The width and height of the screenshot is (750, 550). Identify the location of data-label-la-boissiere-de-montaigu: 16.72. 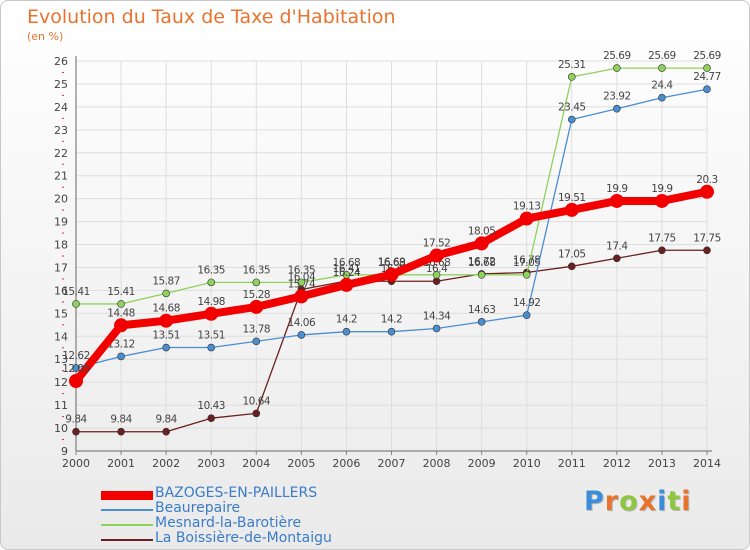
(482, 262).